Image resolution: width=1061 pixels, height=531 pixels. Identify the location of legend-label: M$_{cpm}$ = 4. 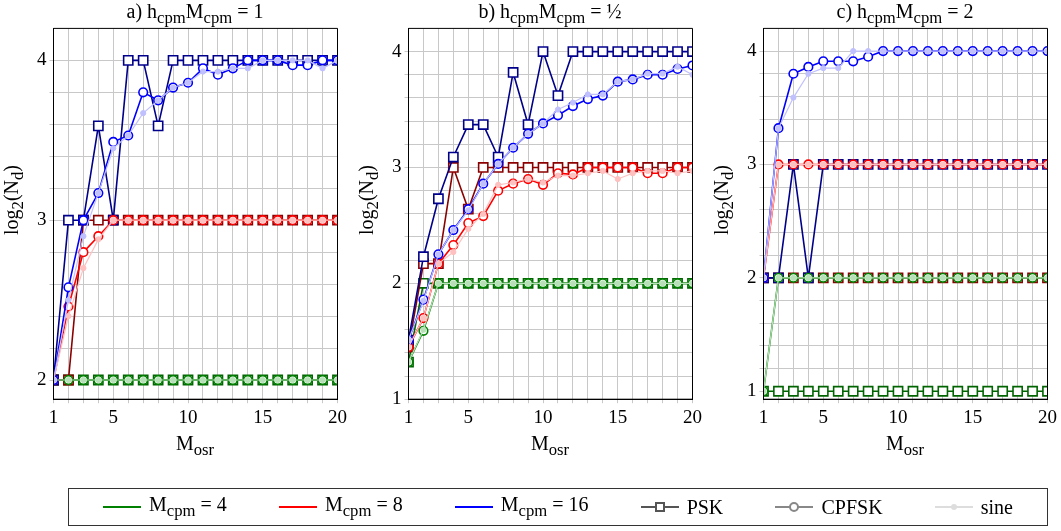
(188, 507).